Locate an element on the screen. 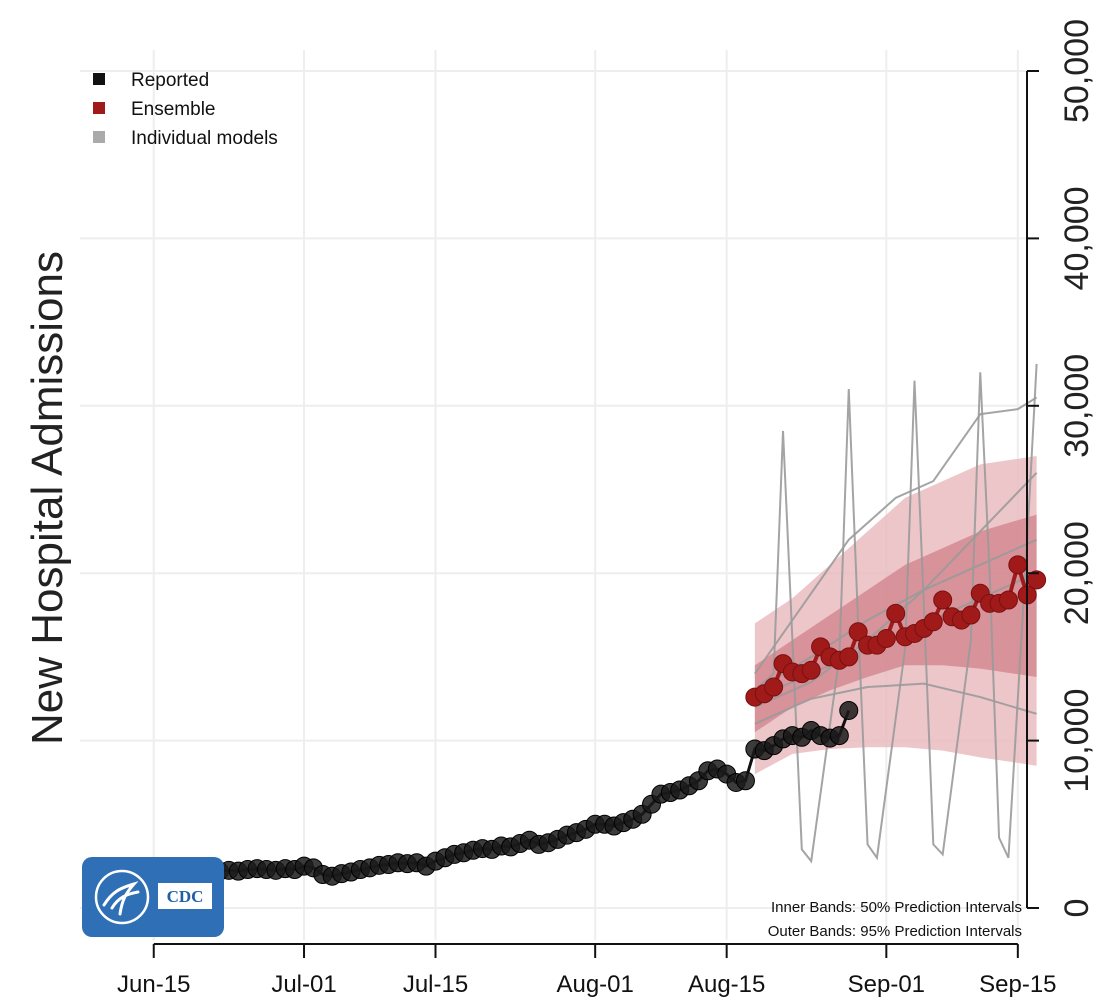 The image size is (1117, 1005). x-tick-label-0: Jun-15 is located at coordinates (153, 984).